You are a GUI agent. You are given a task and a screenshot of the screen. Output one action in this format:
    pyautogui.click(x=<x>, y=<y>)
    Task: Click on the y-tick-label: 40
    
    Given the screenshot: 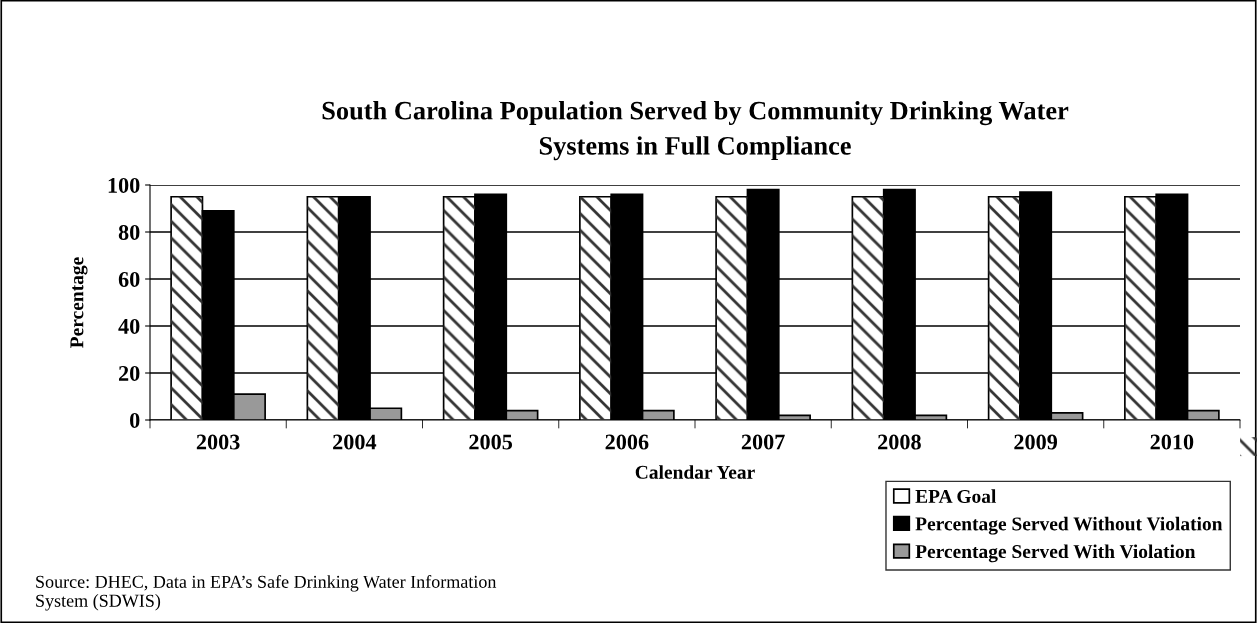 What is the action you would take?
    pyautogui.click(x=129, y=326)
    